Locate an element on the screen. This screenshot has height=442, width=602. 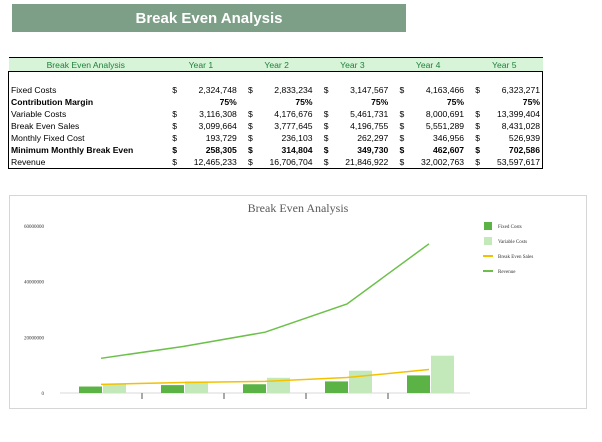
table-cell: 2,324,748 is located at coordinates (217, 90).